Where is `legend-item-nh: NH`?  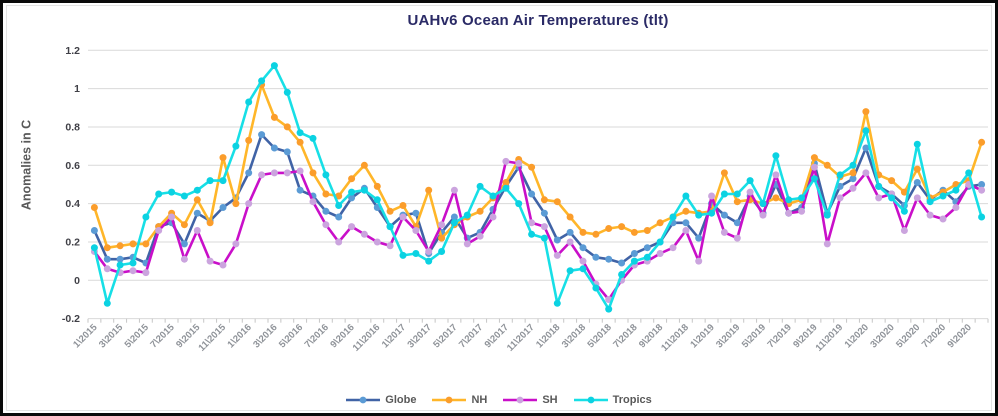
legend-item-nh: NH is located at coordinates (459, 400).